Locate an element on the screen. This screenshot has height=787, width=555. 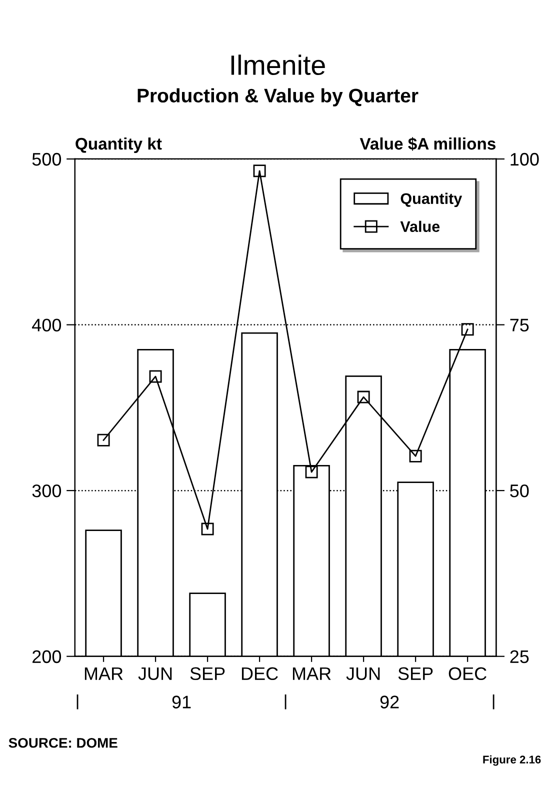
legend-label: Quantity is located at coordinates (431, 200).